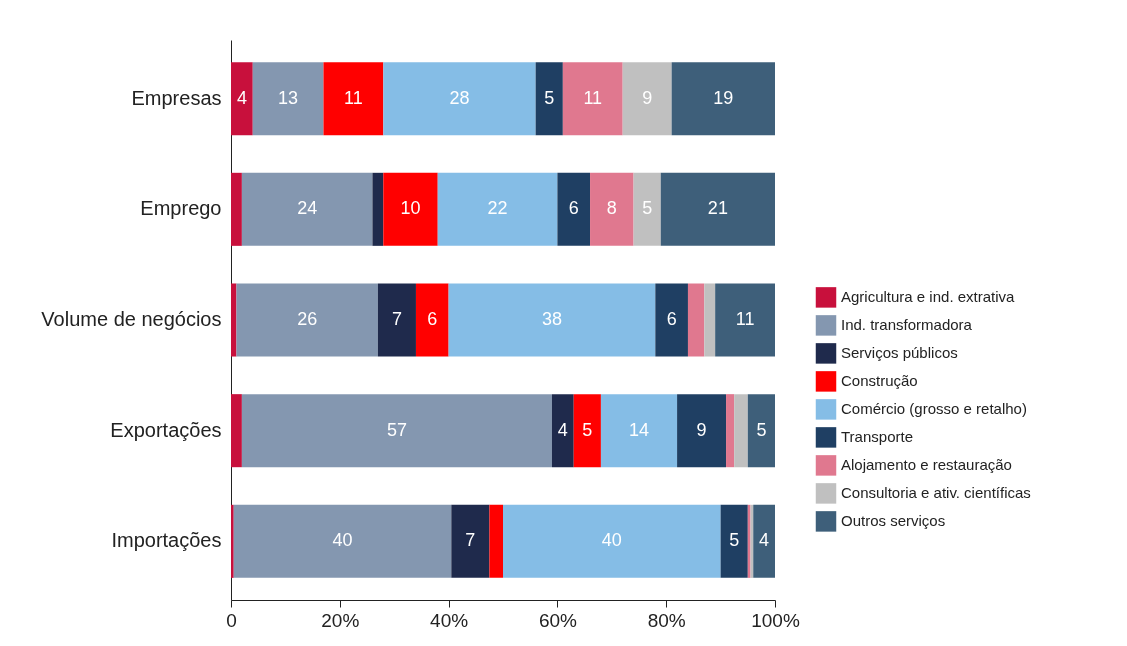 This screenshot has width=1127, height=646. What do you see at coordinates (899, 353) in the screenshot?
I see `legend-label: Serviços públicos` at bounding box center [899, 353].